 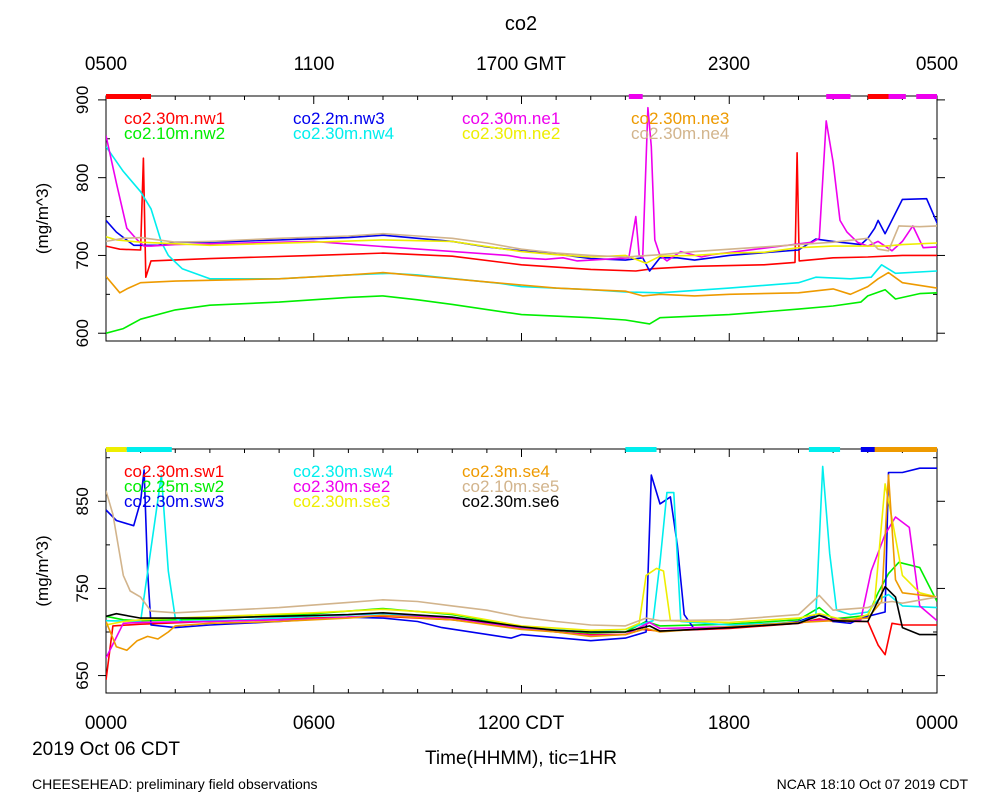 I want to click on legend-entry: co2.30m.nw4, so click(x=343, y=133).